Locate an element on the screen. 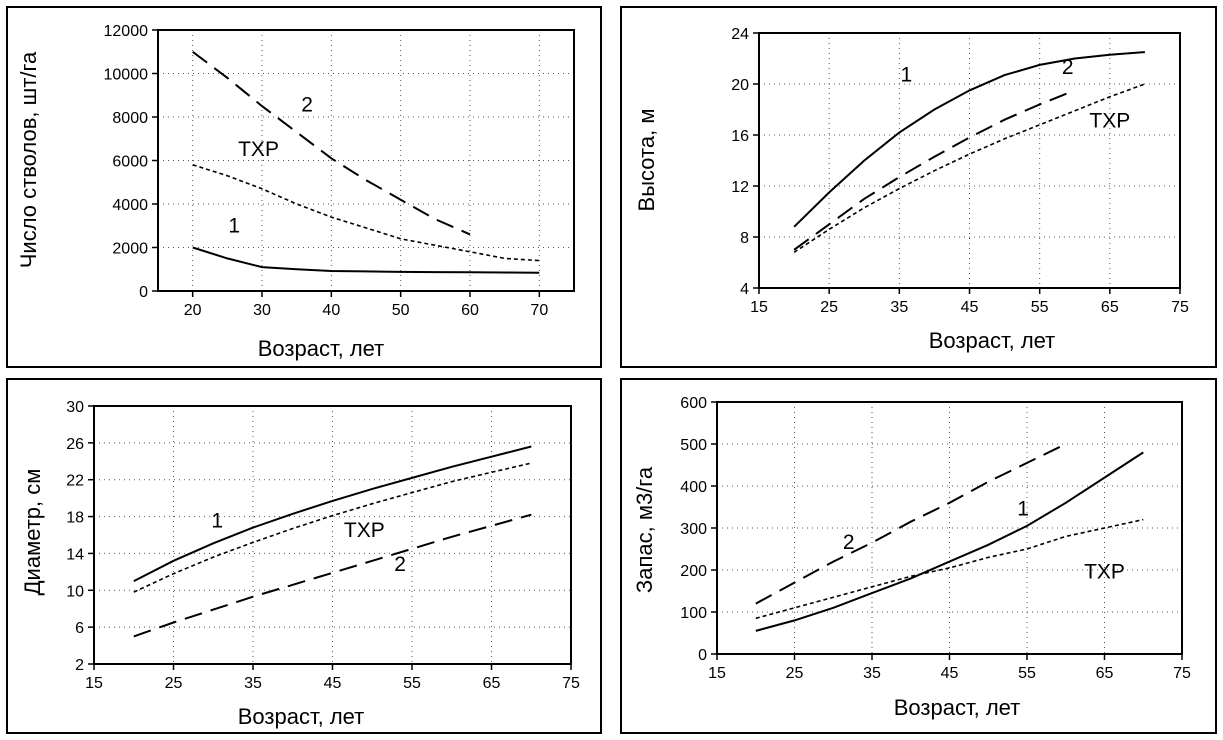  x-tick-label: 60 is located at coordinates (470, 310).